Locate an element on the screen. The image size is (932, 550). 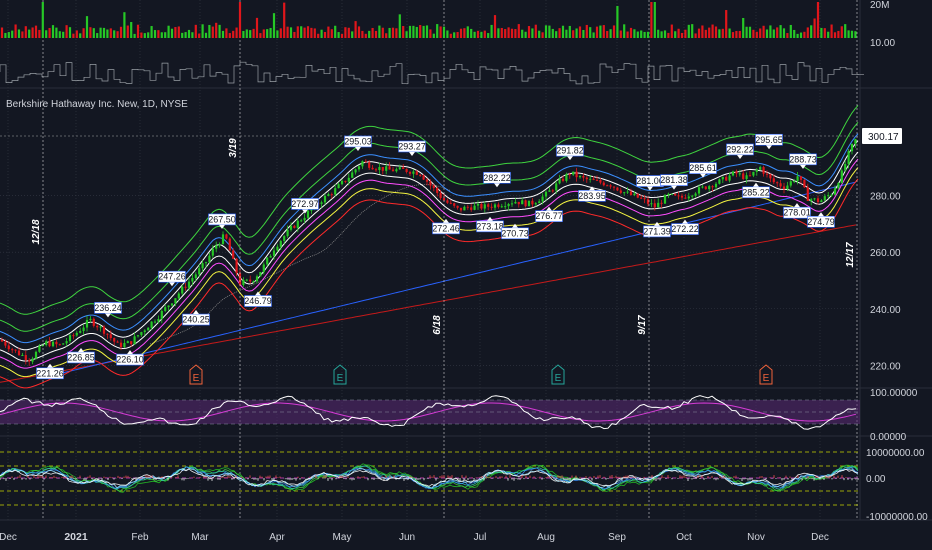
callout-value: 276.77 is located at coordinates (549, 216).